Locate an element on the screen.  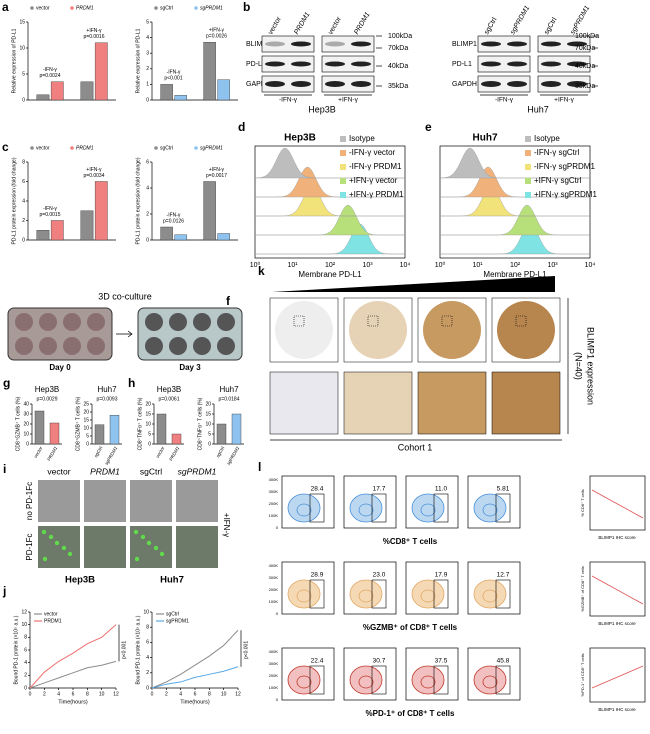
p-value: p=0.0029 is located at coordinates (47, 399).